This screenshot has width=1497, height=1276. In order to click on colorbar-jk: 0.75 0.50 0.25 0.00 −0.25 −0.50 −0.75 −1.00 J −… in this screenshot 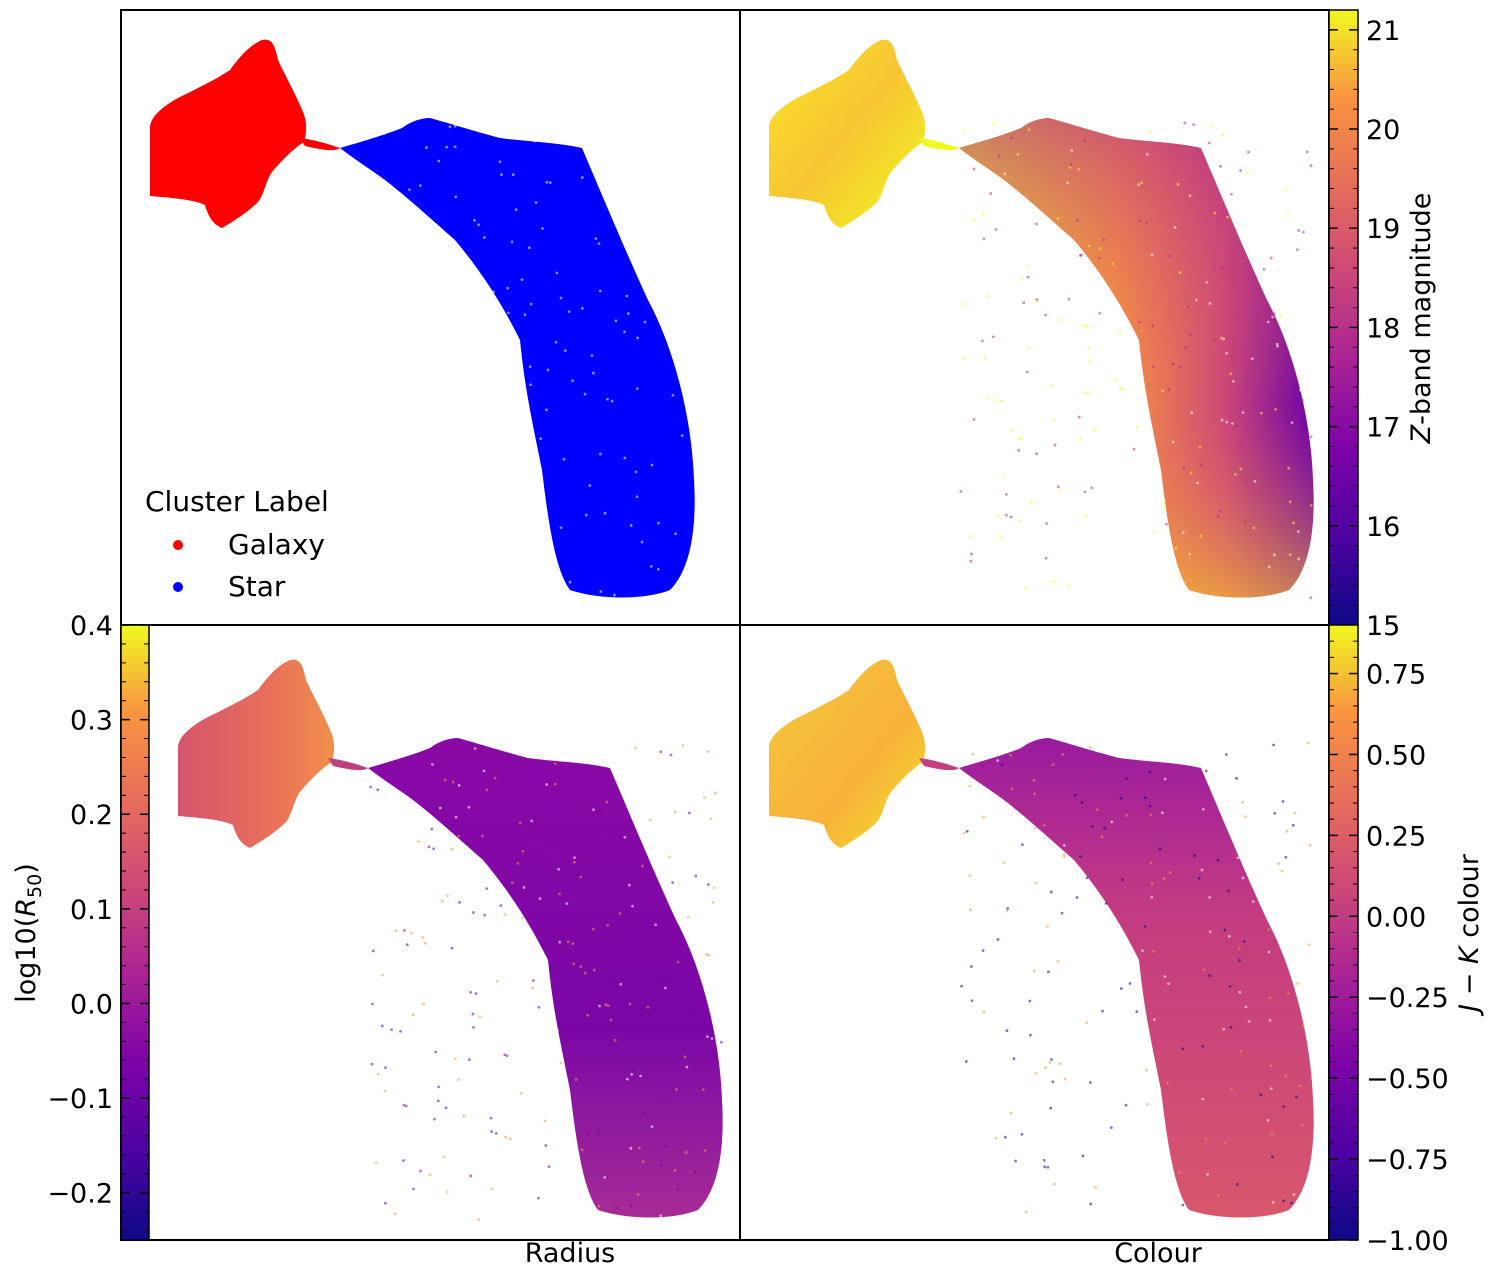, I will do `click(1406, 940)`.